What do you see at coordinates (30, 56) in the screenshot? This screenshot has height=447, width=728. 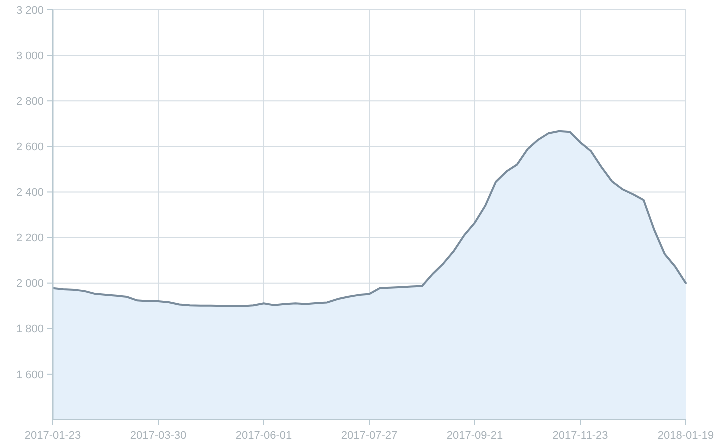 I see `y-tick-label: 3 000` at bounding box center [30, 56].